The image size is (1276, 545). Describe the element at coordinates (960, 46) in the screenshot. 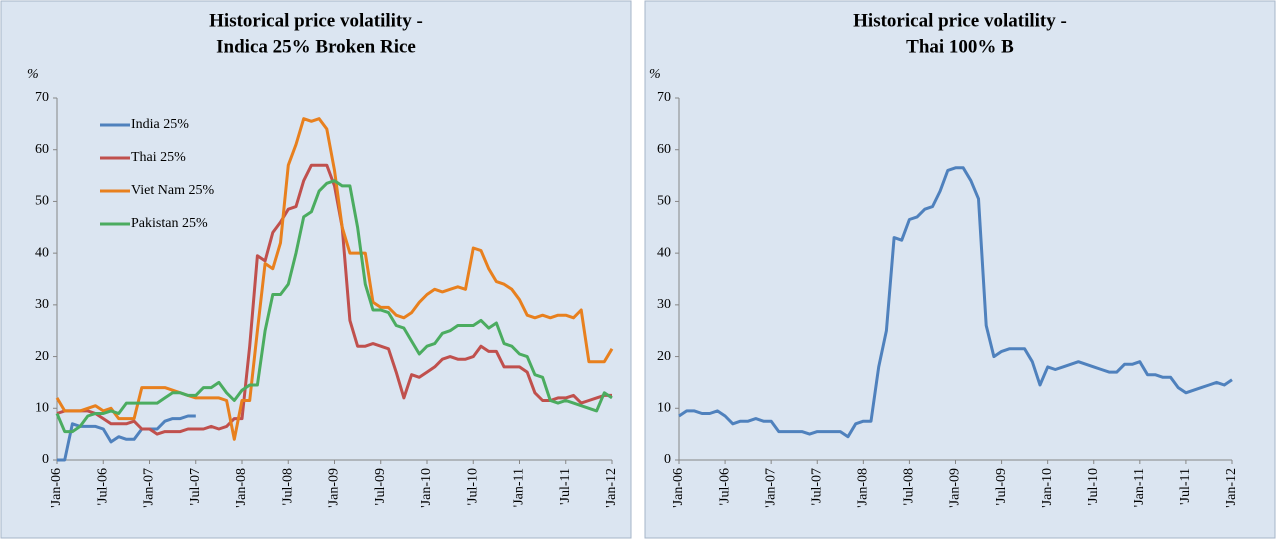

I see `chart-title: Thai 100% B` at that location.